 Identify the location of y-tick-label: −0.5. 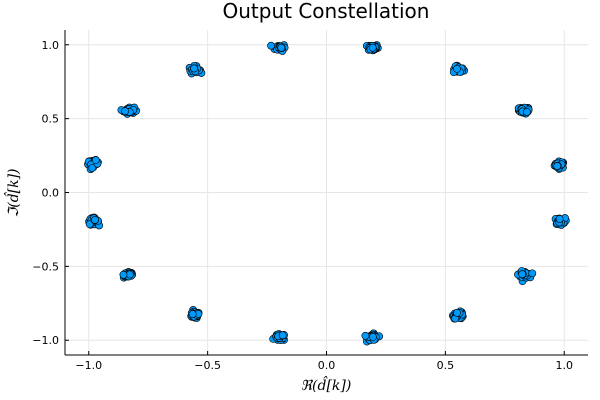
(45, 266).